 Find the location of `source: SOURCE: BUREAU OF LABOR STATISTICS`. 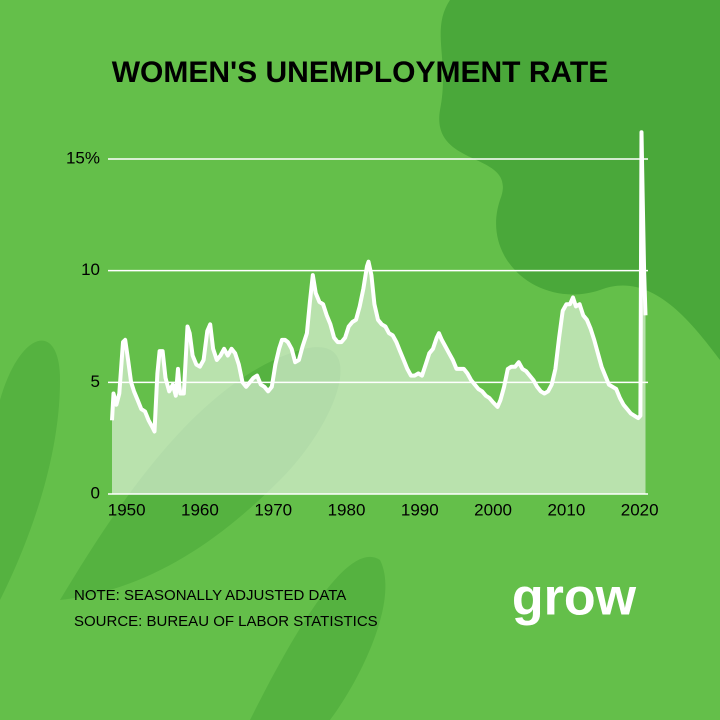

source: SOURCE: BUREAU OF LABOR STATISTICS is located at coordinates (226, 621).